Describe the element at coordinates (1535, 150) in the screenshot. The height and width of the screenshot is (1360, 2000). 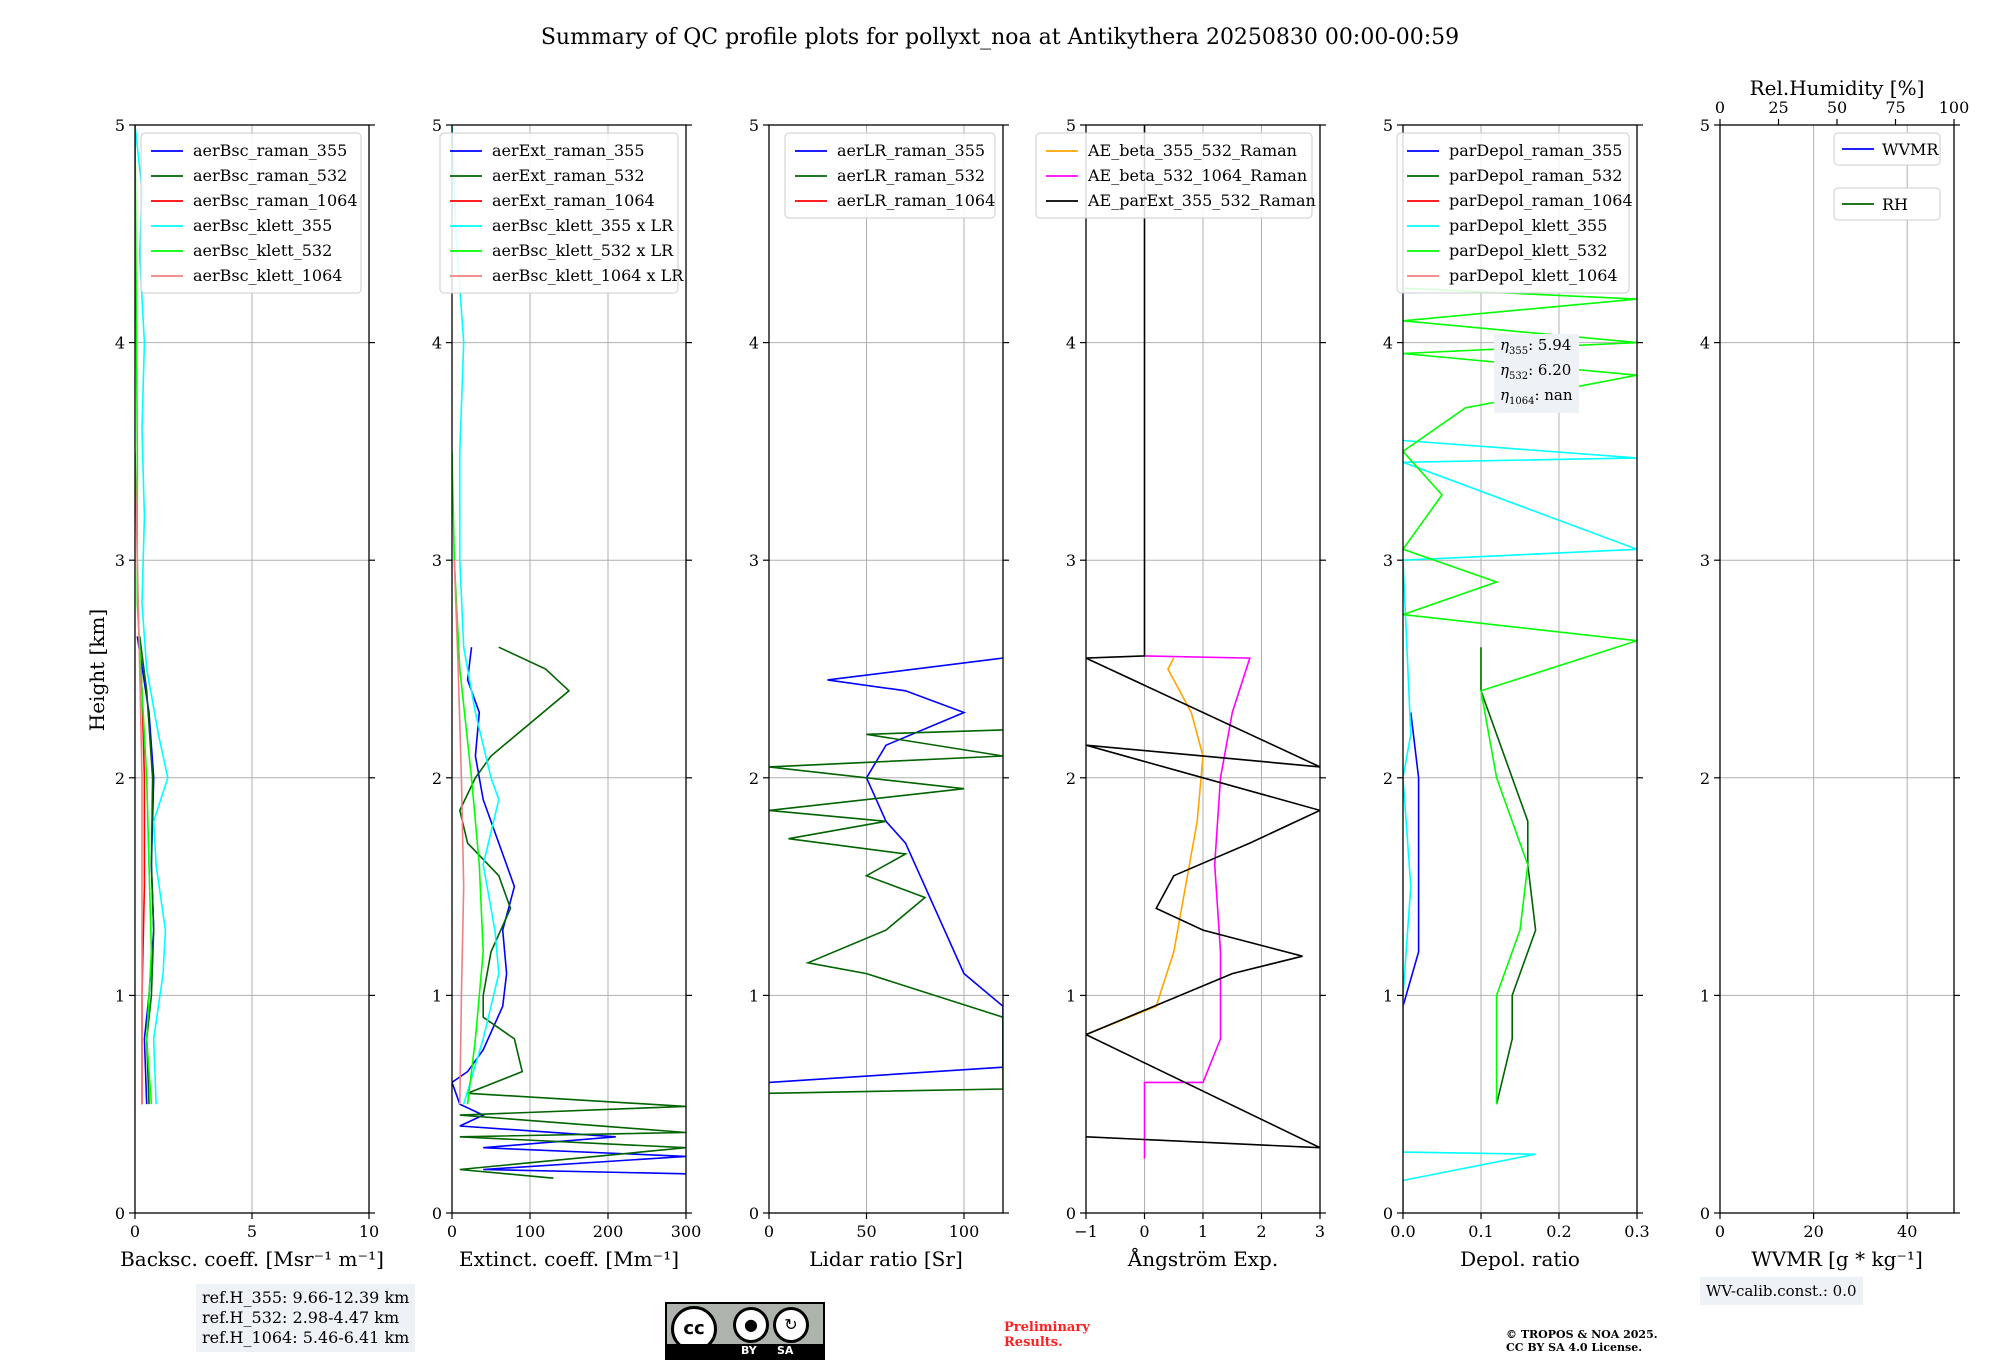
I see `legend-entry: parDepol_raman_355` at that location.